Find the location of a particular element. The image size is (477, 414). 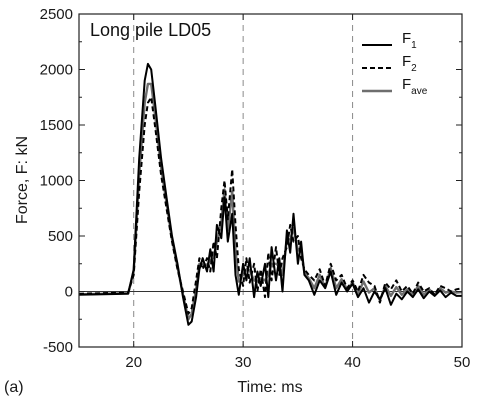

legend-label-f2: F2 is located at coordinates (409, 63).